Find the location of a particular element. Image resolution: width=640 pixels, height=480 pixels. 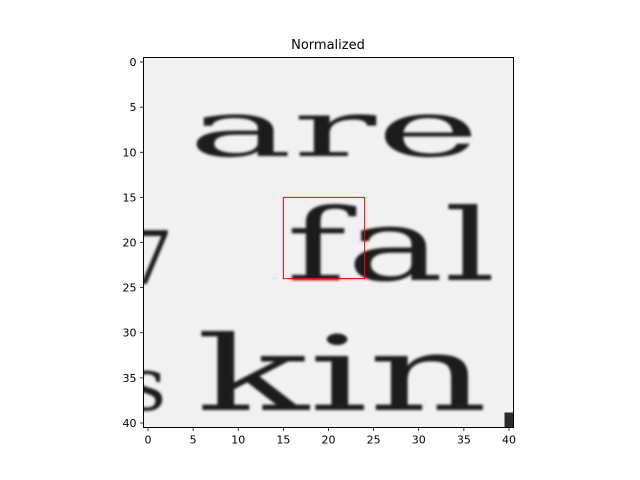

x-tick-label: 5 is located at coordinates (193, 440).